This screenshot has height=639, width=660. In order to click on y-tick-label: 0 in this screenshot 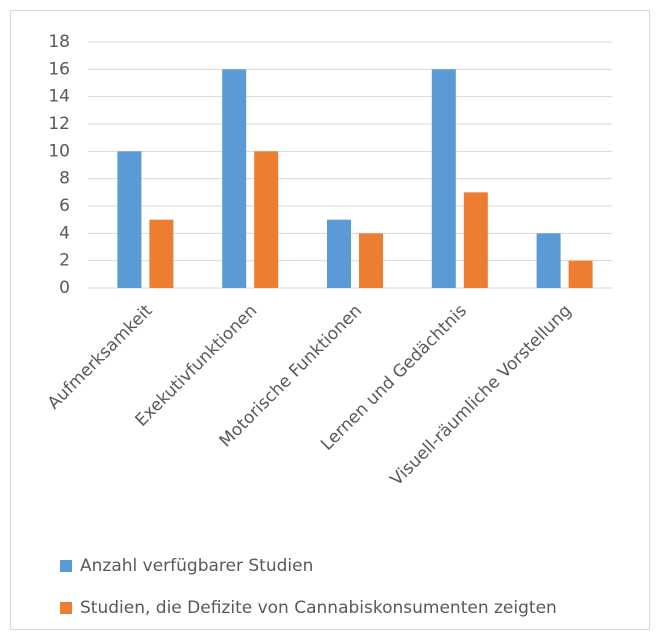, I will do `click(64, 288)`.